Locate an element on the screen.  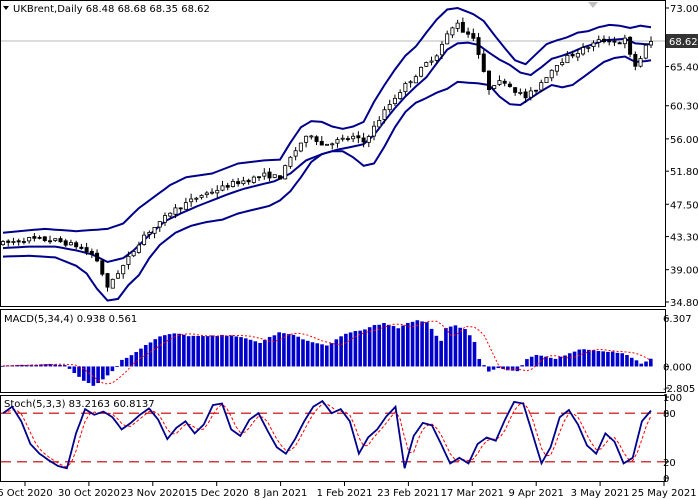
period-marker-icon is located at coordinates (593, 5).